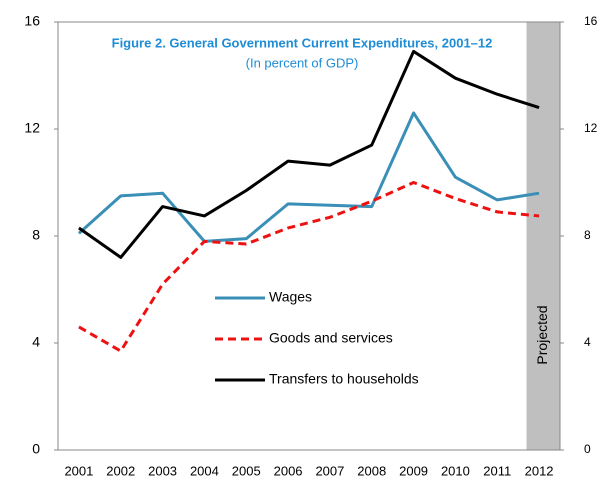  I want to click on x-tick-label: 2009, so click(413, 470).